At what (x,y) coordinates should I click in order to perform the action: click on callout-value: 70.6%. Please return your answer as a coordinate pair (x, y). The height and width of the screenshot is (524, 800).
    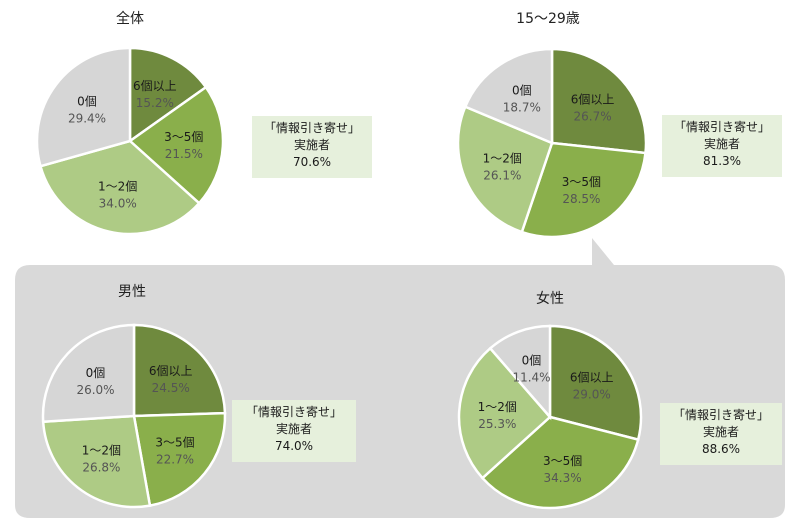
    Looking at the image, I should click on (312, 162).